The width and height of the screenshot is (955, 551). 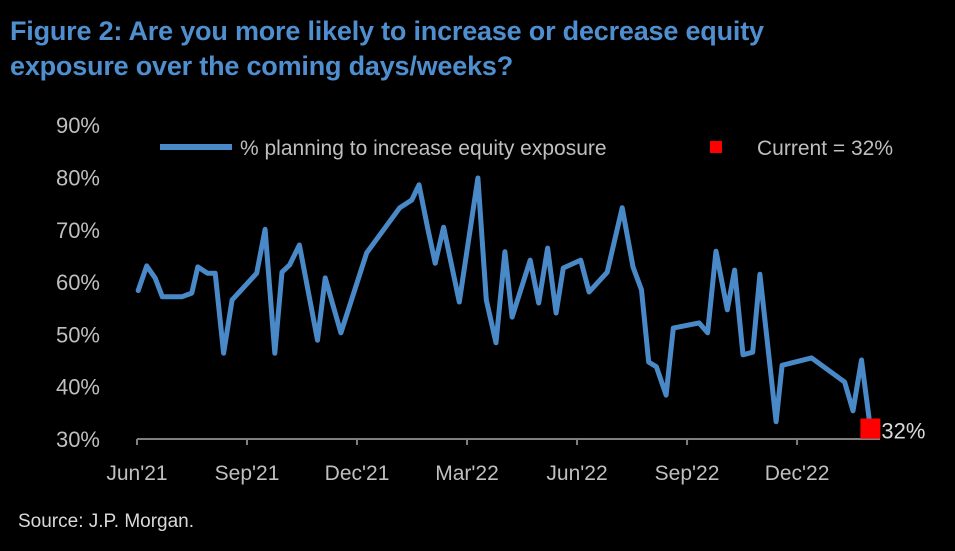 What do you see at coordinates (78, 439) in the screenshot?
I see `y-tick-label: 30%` at bounding box center [78, 439].